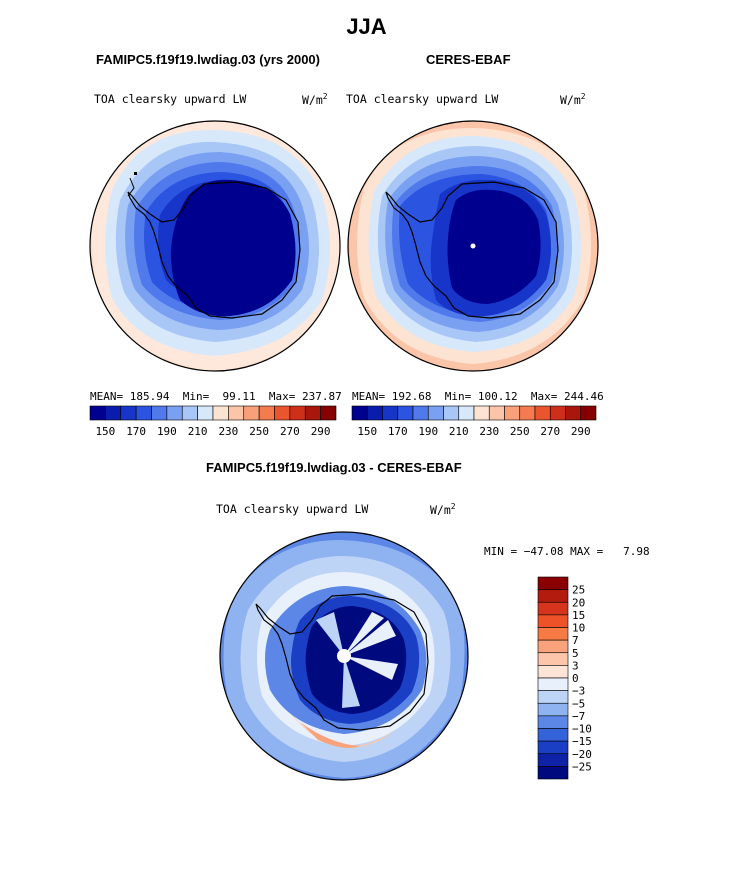 The width and height of the screenshot is (733, 882). I want to click on page-title: JJA, so click(366, 26).